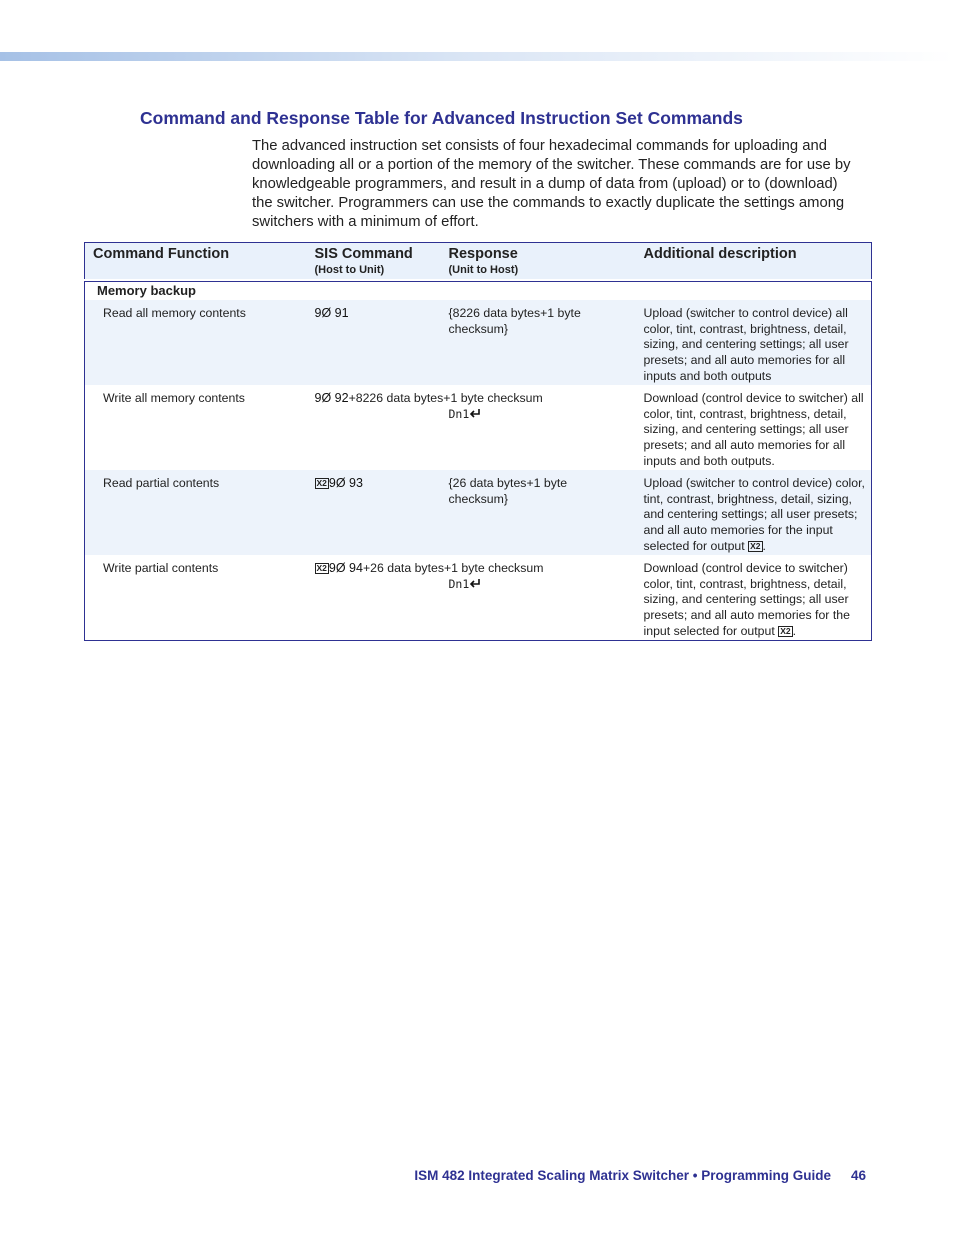 The height and width of the screenshot is (1235, 954). Describe the element at coordinates (483, 254) in the screenshot. I see `column-title: Response` at that location.